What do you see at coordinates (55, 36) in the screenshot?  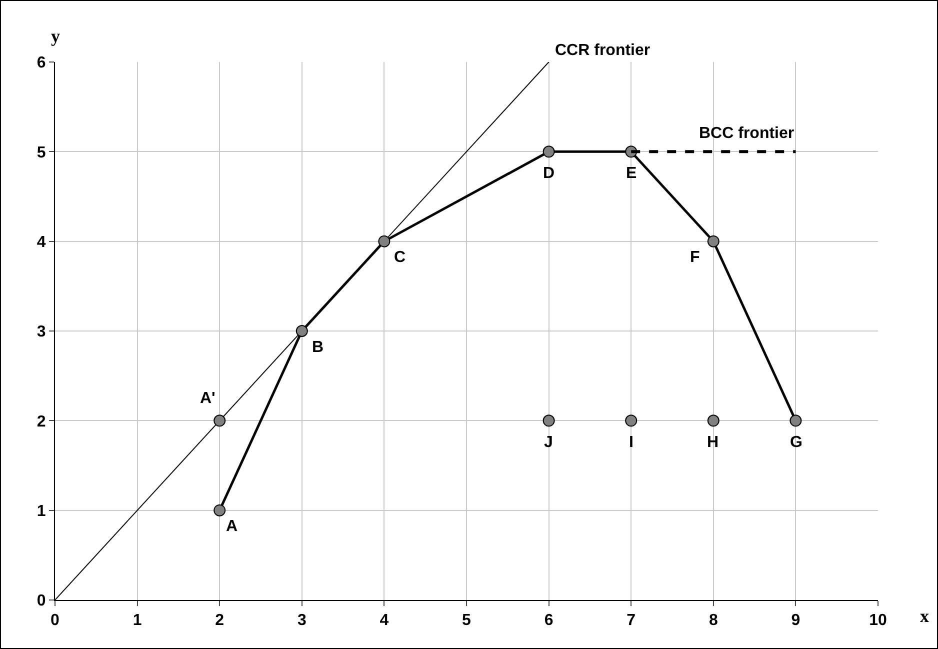 I see `y-axis-title: y` at bounding box center [55, 36].